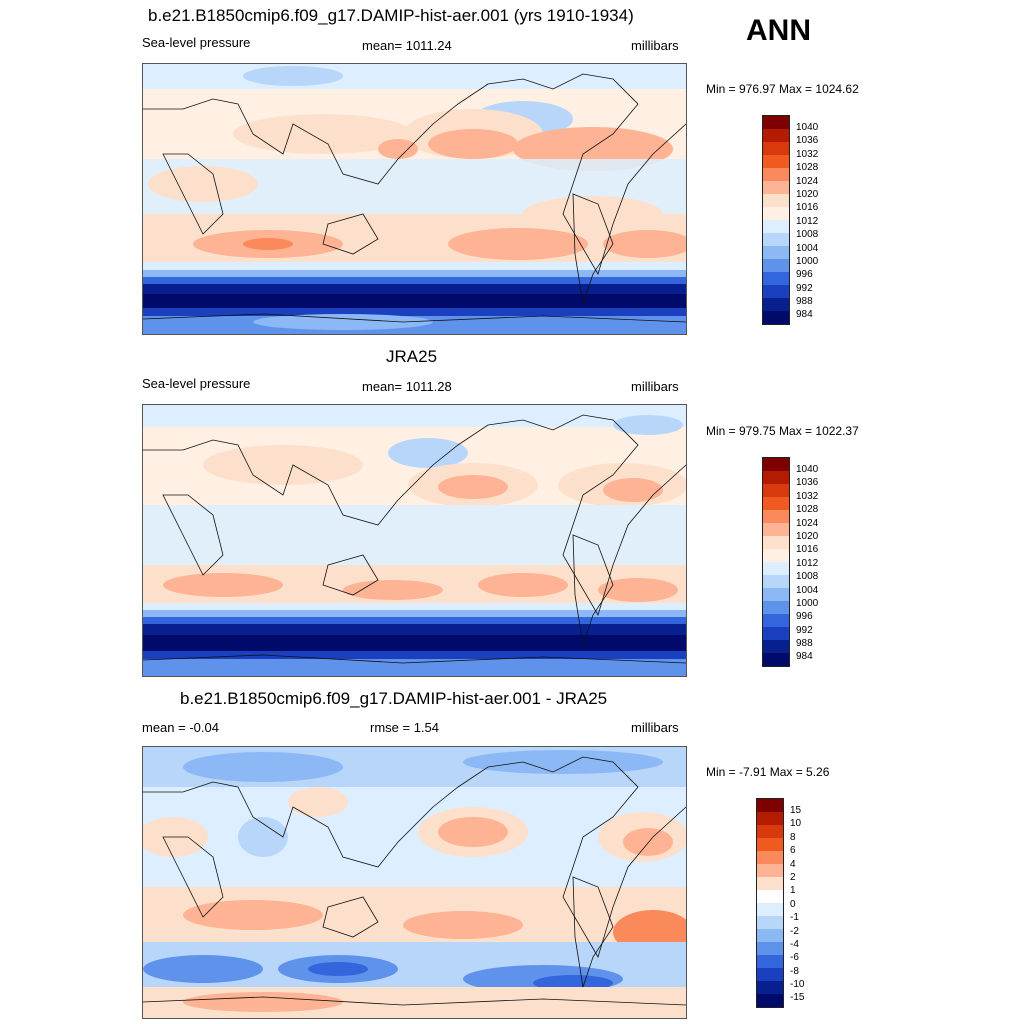  What do you see at coordinates (793, 904) in the screenshot?
I see `colorbar-tick-label: 0` at bounding box center [793, 904].